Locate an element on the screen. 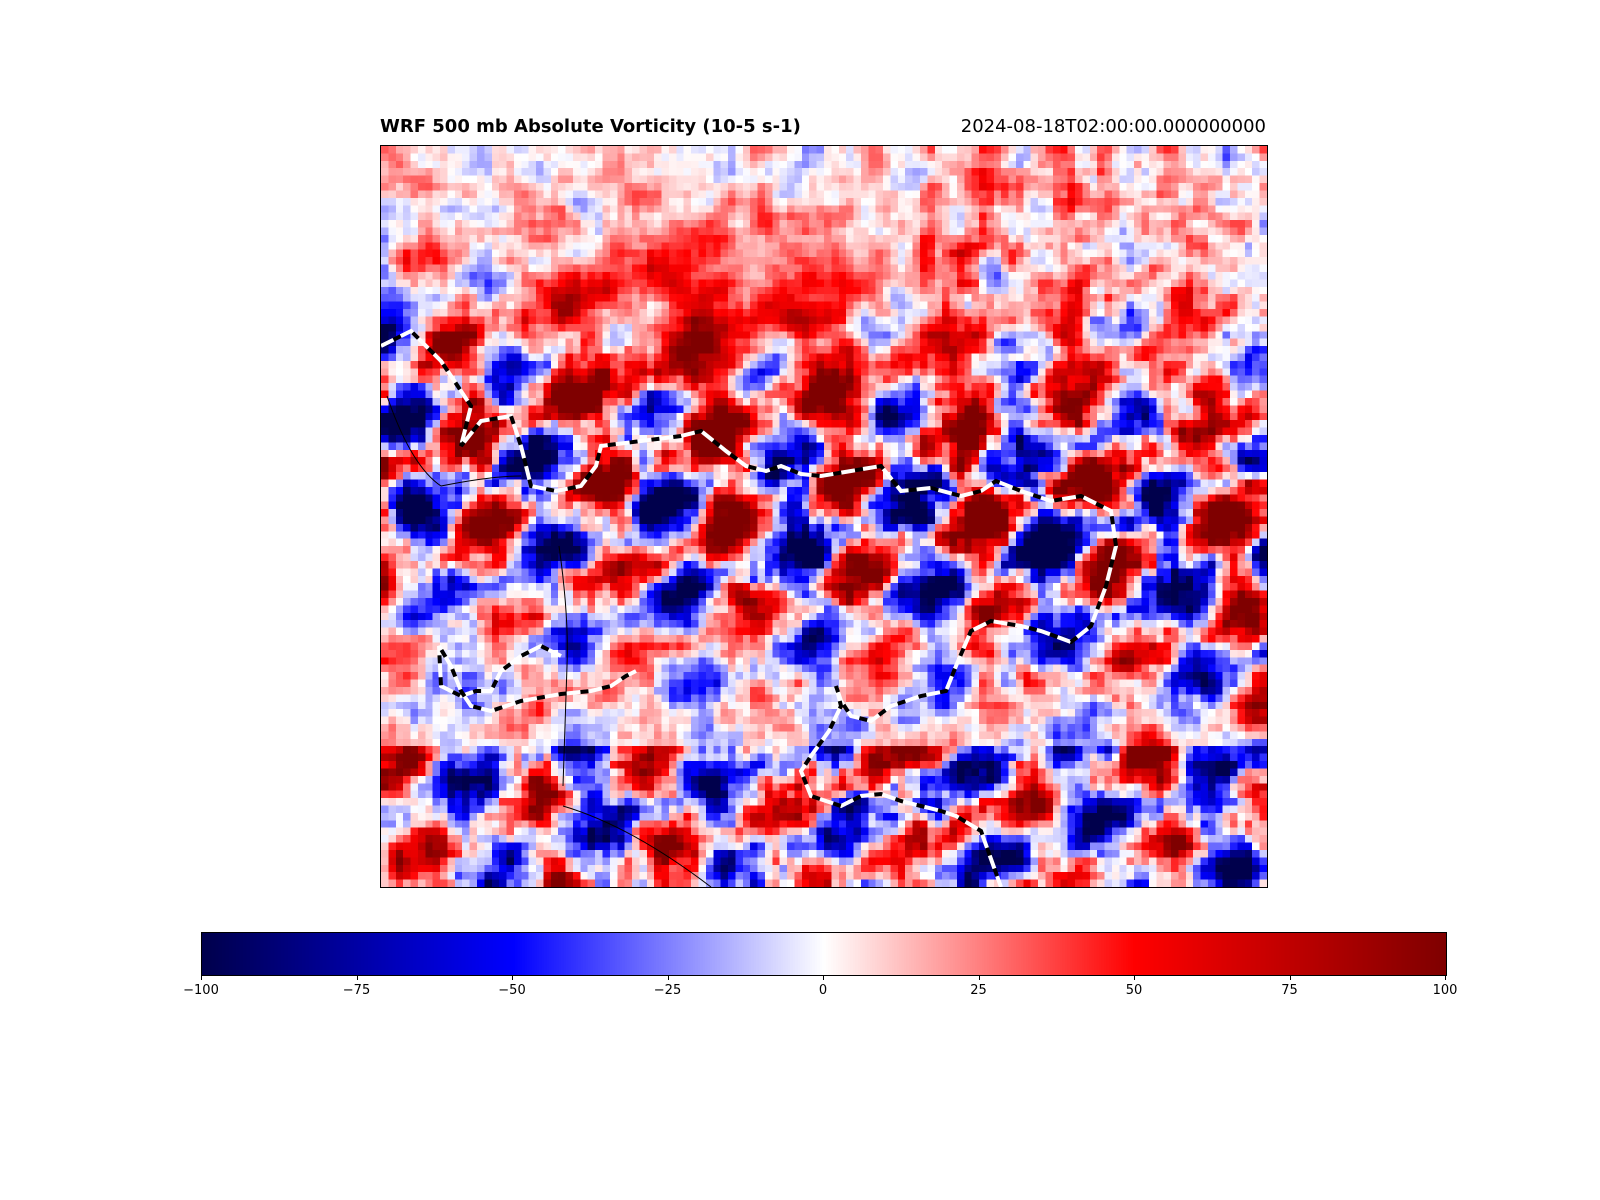  colorbar-tick-label: −75 is located at coordinates (356, 990).